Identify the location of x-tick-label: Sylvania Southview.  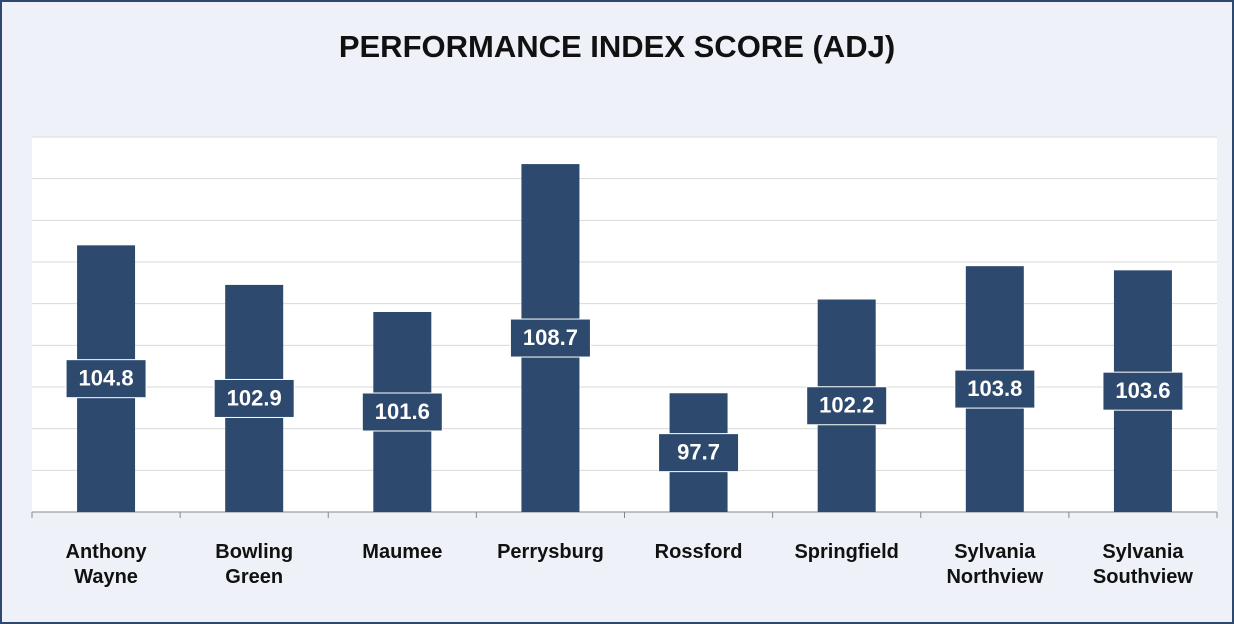
(1142, 564).